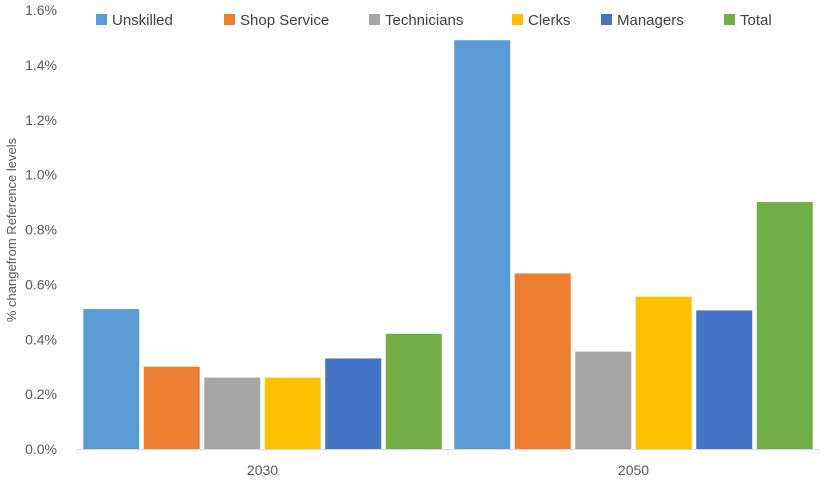 This screenshot has height=484, width=829. I want to click on bar-unskilled-2050, so click(482, 245).